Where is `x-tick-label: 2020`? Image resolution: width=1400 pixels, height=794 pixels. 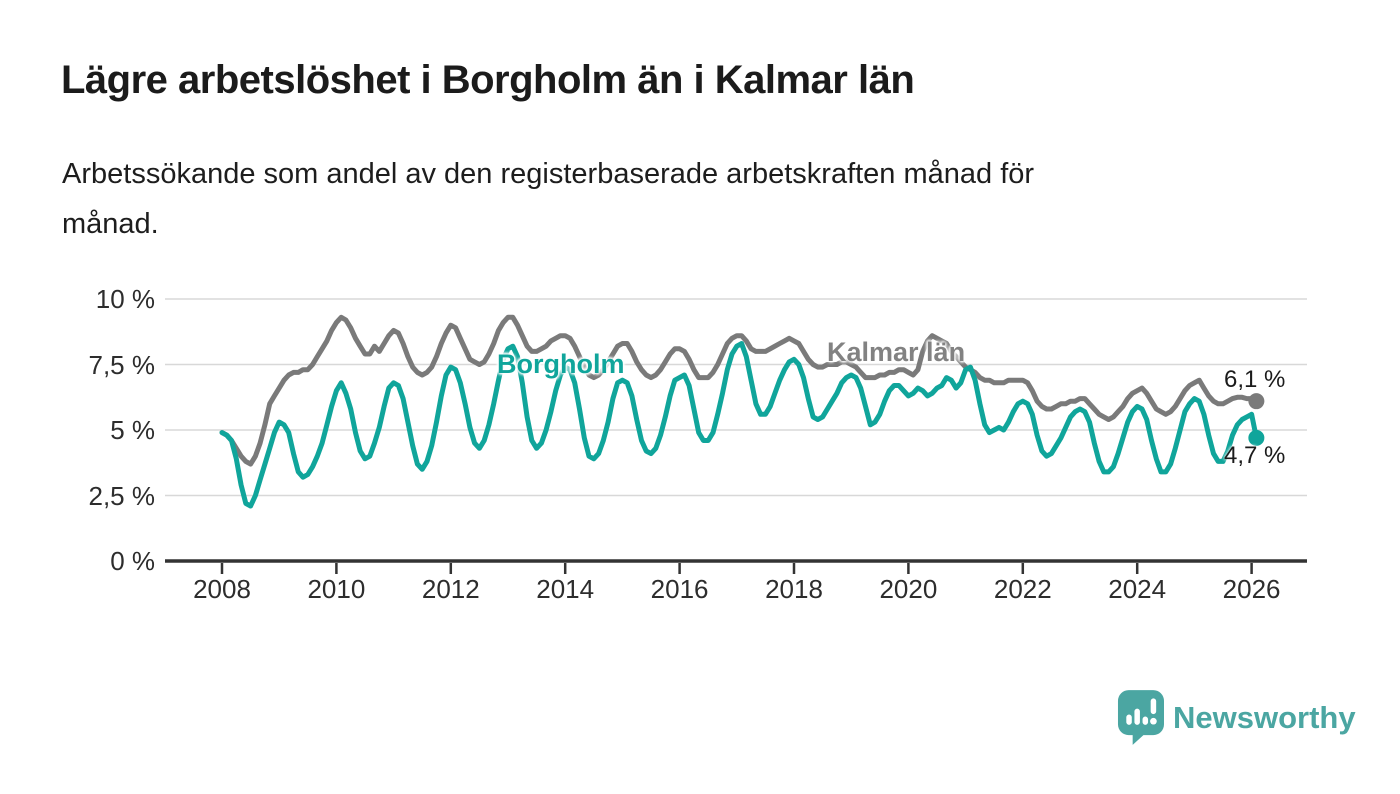 x-tick-label: 2020 is located at coordinates (908, 589).